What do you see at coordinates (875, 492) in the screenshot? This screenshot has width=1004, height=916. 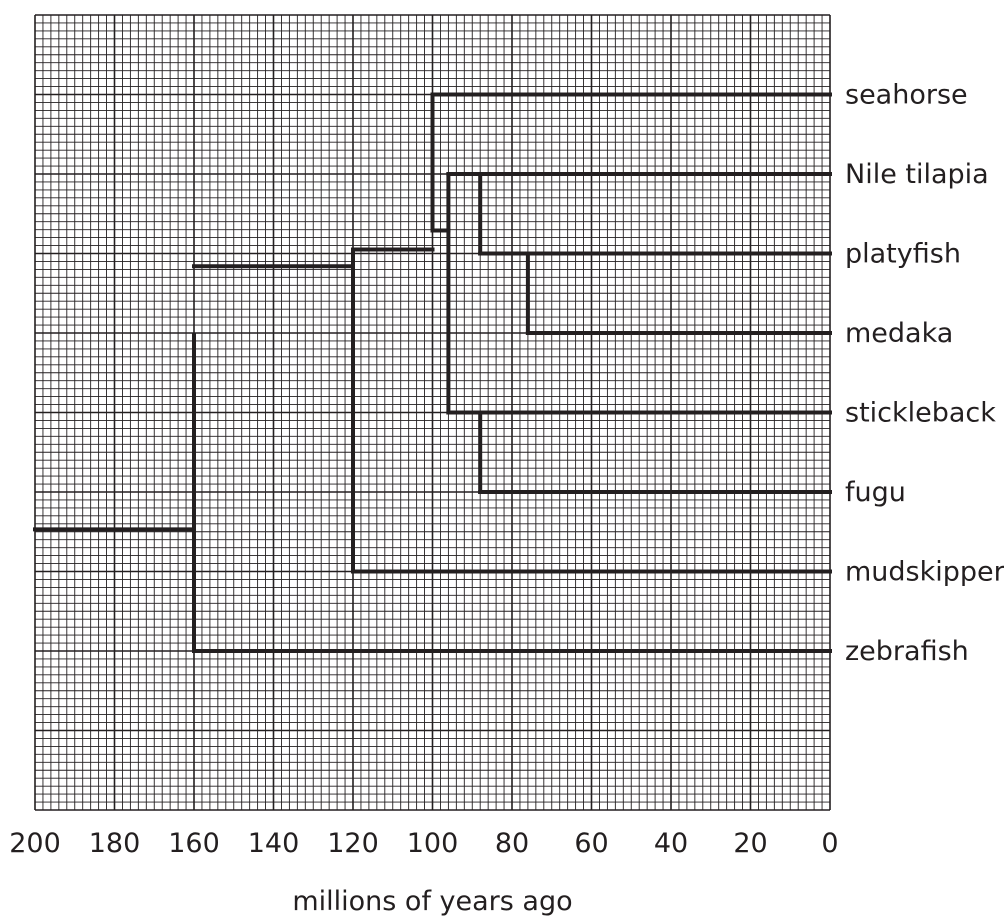 I see `taxon-label: fugu` at bounding box center [875, 492].